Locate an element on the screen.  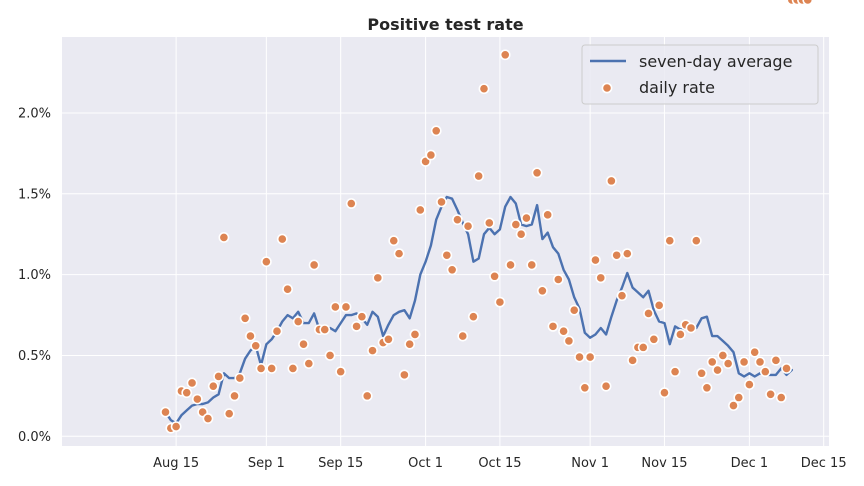
y-axis: 0.0% 0.5% 1.0% 1.5% 2.0% is located at coordinates (34, 275).